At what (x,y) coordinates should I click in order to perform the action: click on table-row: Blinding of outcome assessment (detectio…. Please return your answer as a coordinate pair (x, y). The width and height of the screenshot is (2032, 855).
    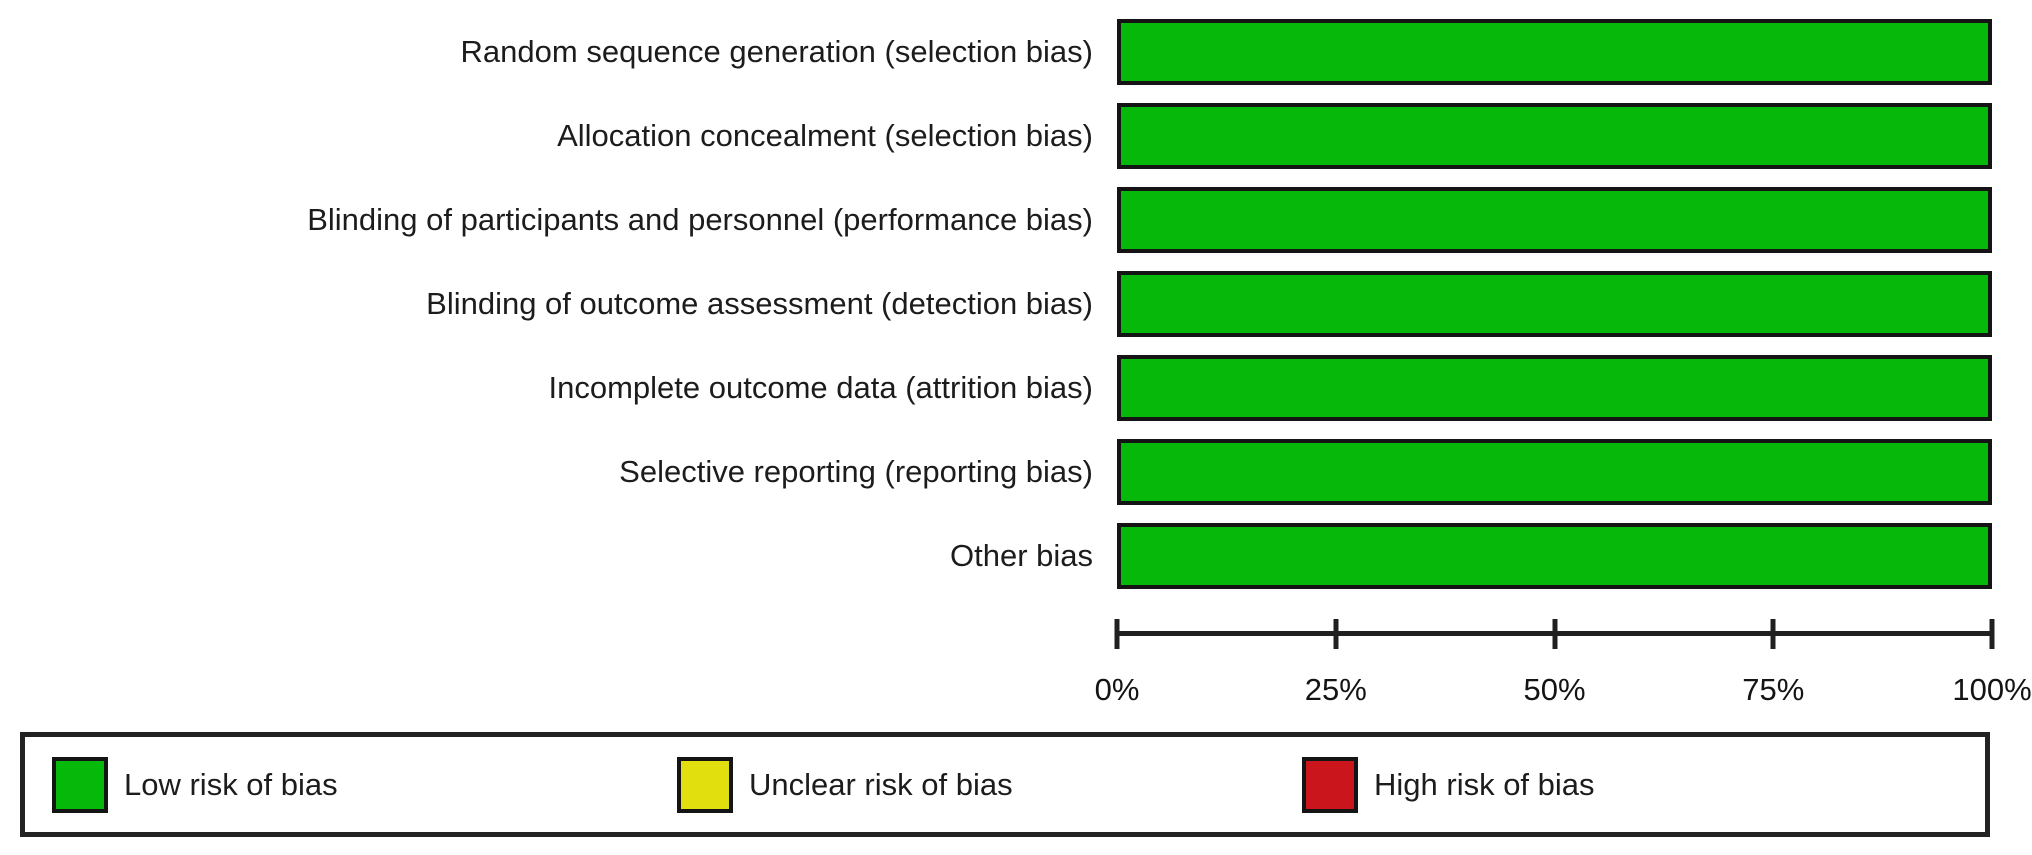
    Looking at the image, I should click on (996, 304).